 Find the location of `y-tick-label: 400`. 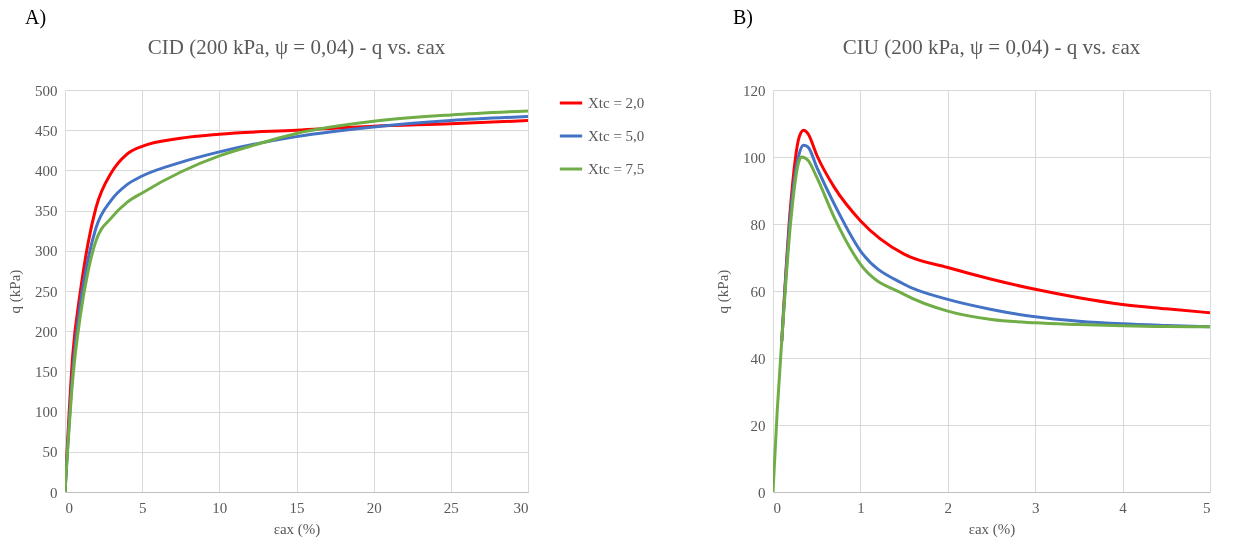

y-tick-label: 400 is located at coordinates (46, 170).